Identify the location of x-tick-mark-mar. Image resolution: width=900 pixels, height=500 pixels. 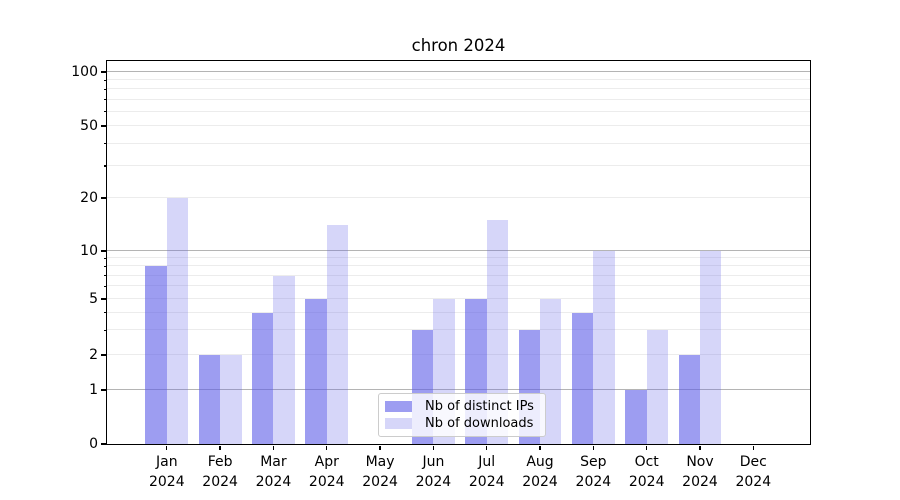
(273, 447).